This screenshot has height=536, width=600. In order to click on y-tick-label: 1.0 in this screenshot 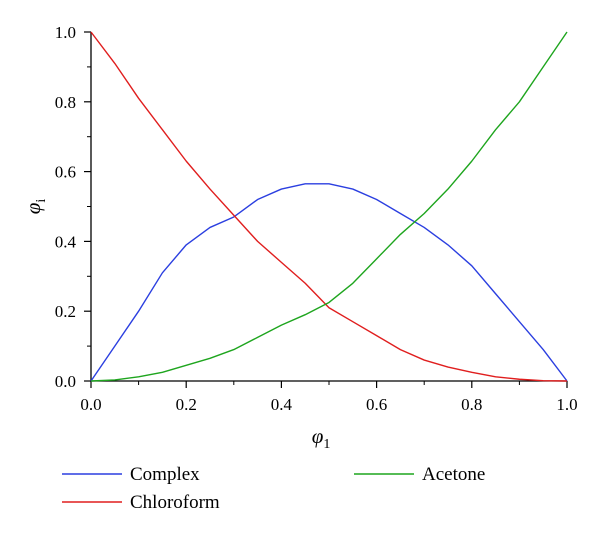, I will do `click(65, 32)`.